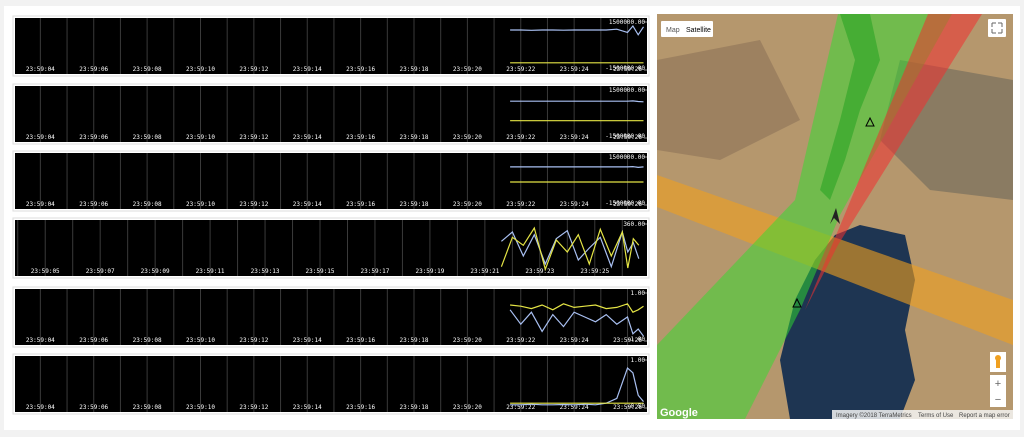 This screenshot has width=1024, height=437. Describe the element at coordinates (594, 271) in the screenshot. I see `x-tick-label: 23:59:25` at that location.